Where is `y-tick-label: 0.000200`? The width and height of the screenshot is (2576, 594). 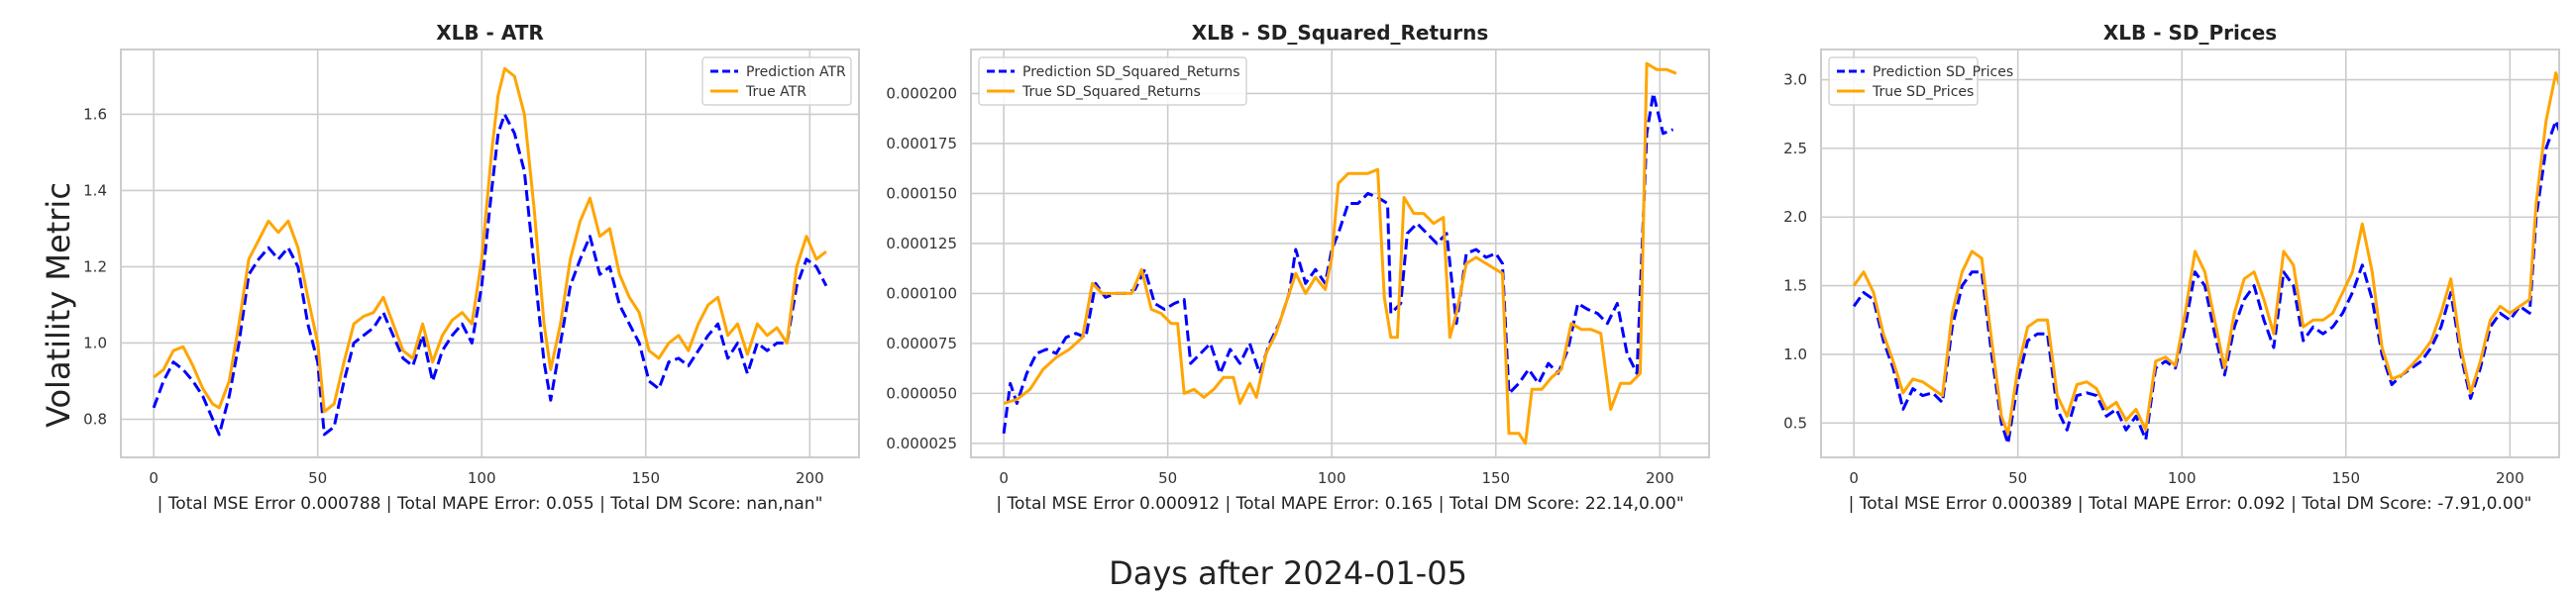 y-tick-label: 0.000200 is located at coordinates (921, 93).